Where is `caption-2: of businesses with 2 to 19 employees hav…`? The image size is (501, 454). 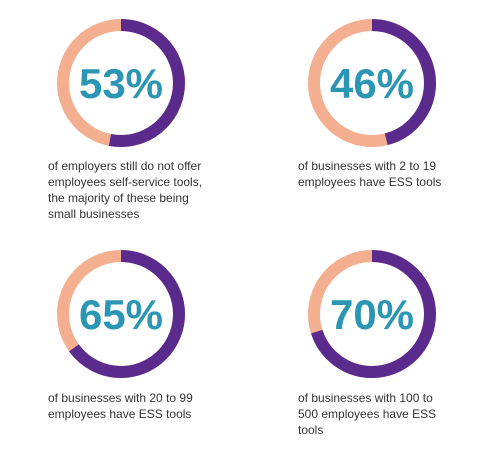 caption-2: of businesses with 2 to 19 employees hav… is located at coordinates (370, 174).